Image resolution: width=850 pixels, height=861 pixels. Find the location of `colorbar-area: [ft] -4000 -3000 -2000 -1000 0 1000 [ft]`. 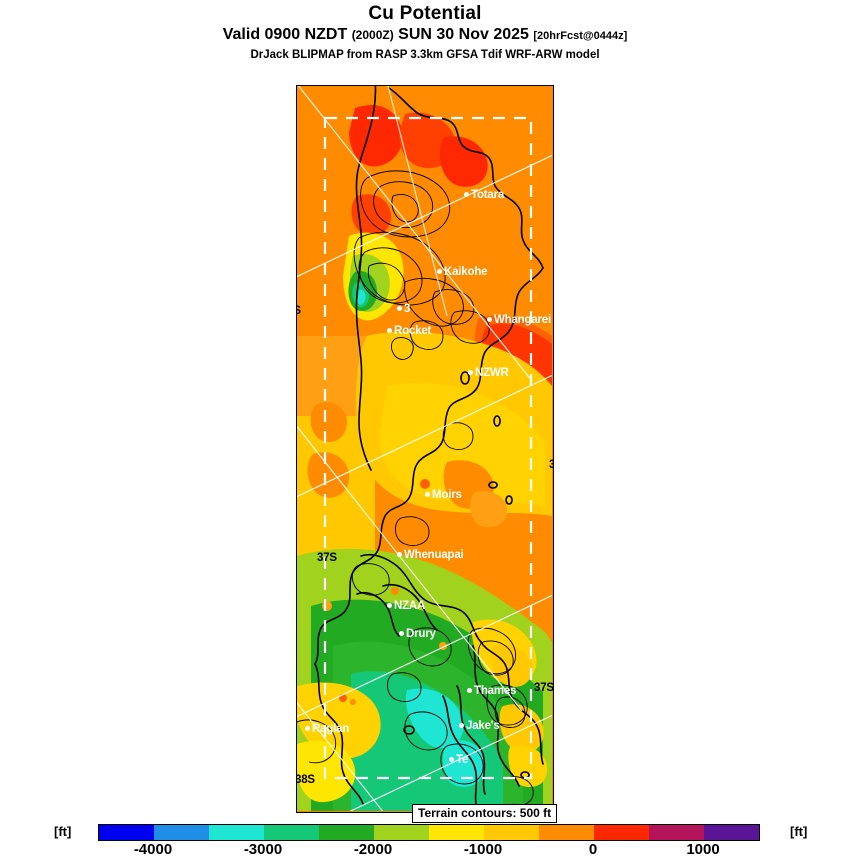

colorbar-area: [ft] -4000 -3000 -2000 -1000 0 1000 [ft] is located at coordinates (425, 841).